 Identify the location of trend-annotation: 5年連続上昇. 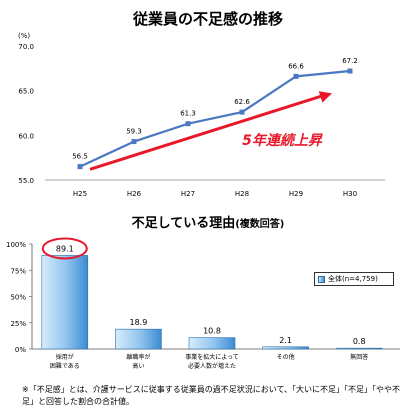
(282, 140).